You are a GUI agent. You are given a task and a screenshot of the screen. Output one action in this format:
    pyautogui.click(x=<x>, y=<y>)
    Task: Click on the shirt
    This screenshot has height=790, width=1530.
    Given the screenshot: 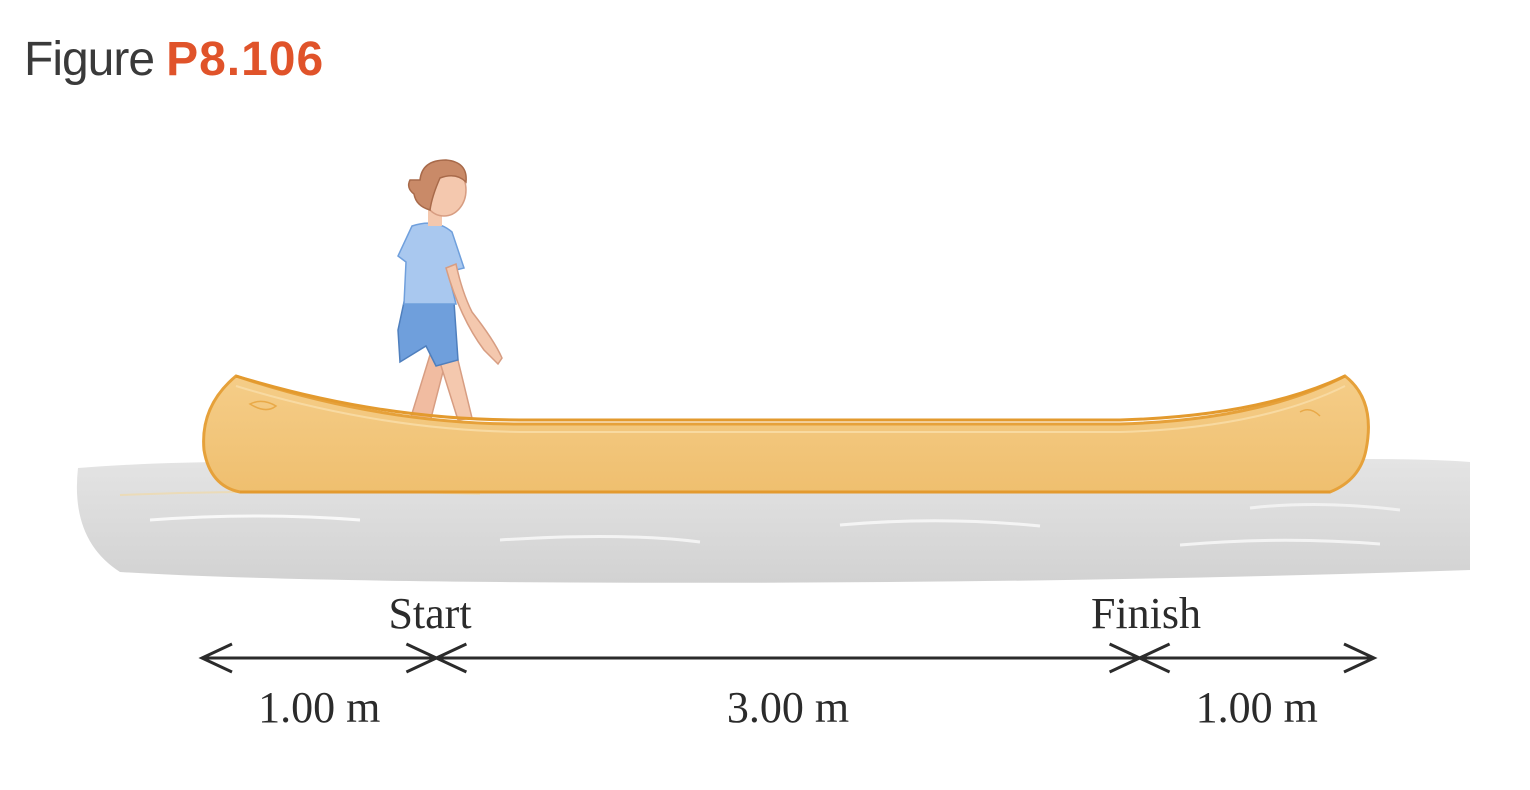 What is the action you would take?
    pyautogui.click(x=431, y=263)
    